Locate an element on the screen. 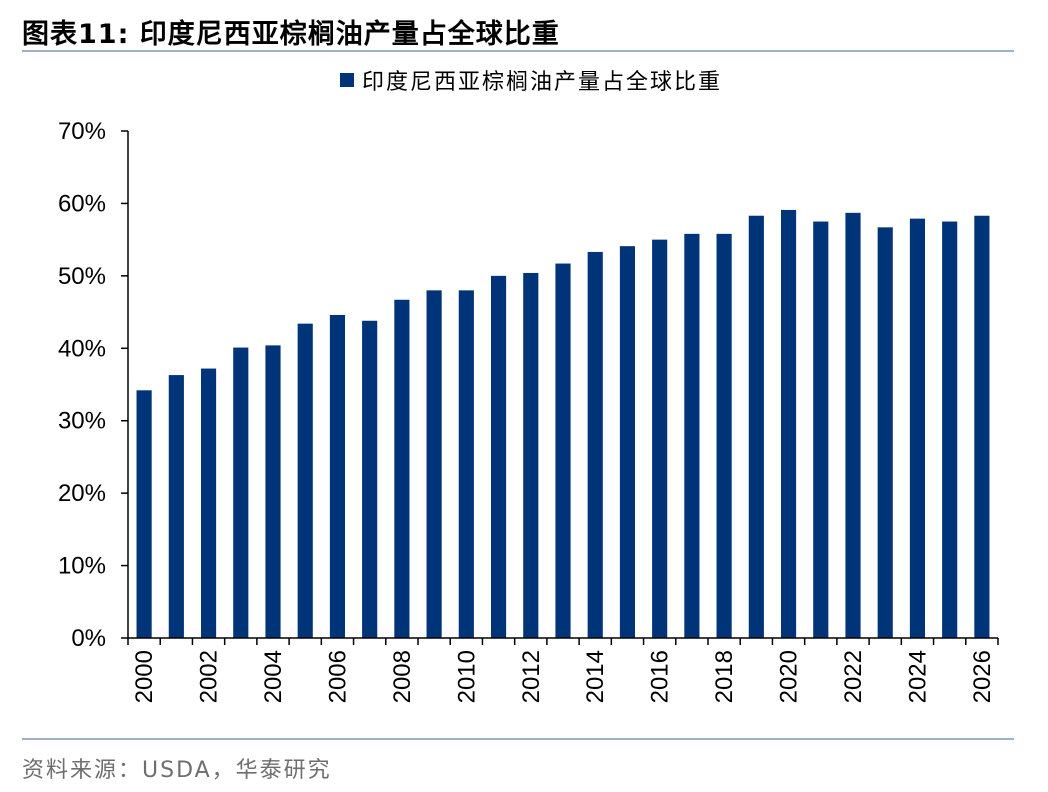 The width and height of the screenshot is (1048, 792). bar-2011 is located at coordinates (498, 456).